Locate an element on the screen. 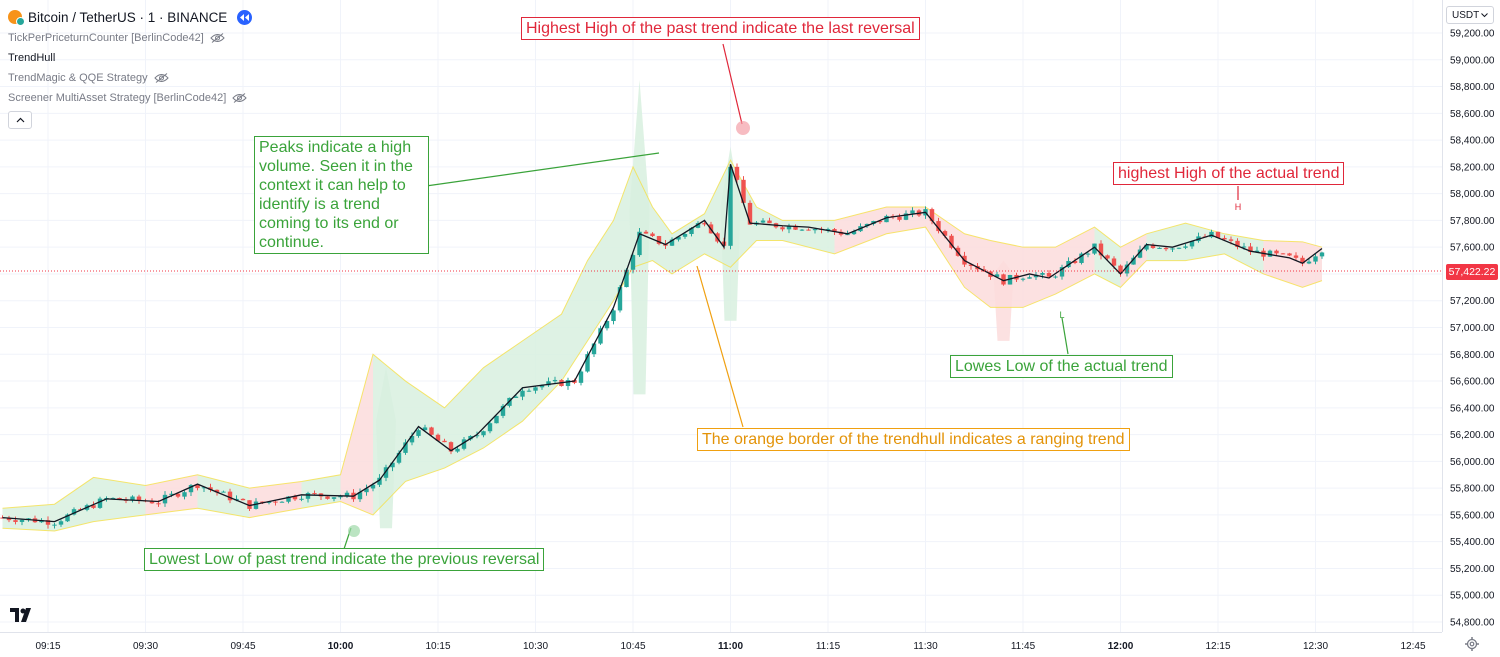  price-axis-label: 58,800.00 is located at coordinates (1472, 87).